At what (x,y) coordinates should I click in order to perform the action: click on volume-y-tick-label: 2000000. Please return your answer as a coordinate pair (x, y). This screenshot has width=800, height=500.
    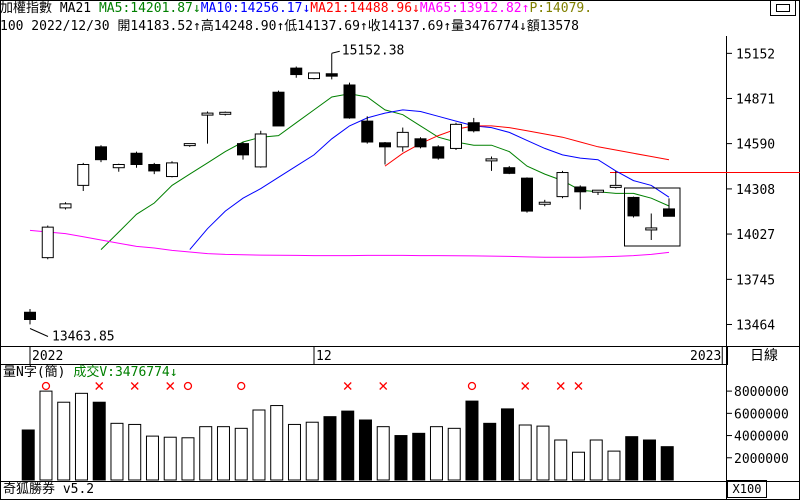
    Looking at the image, I should click on (761, 459).